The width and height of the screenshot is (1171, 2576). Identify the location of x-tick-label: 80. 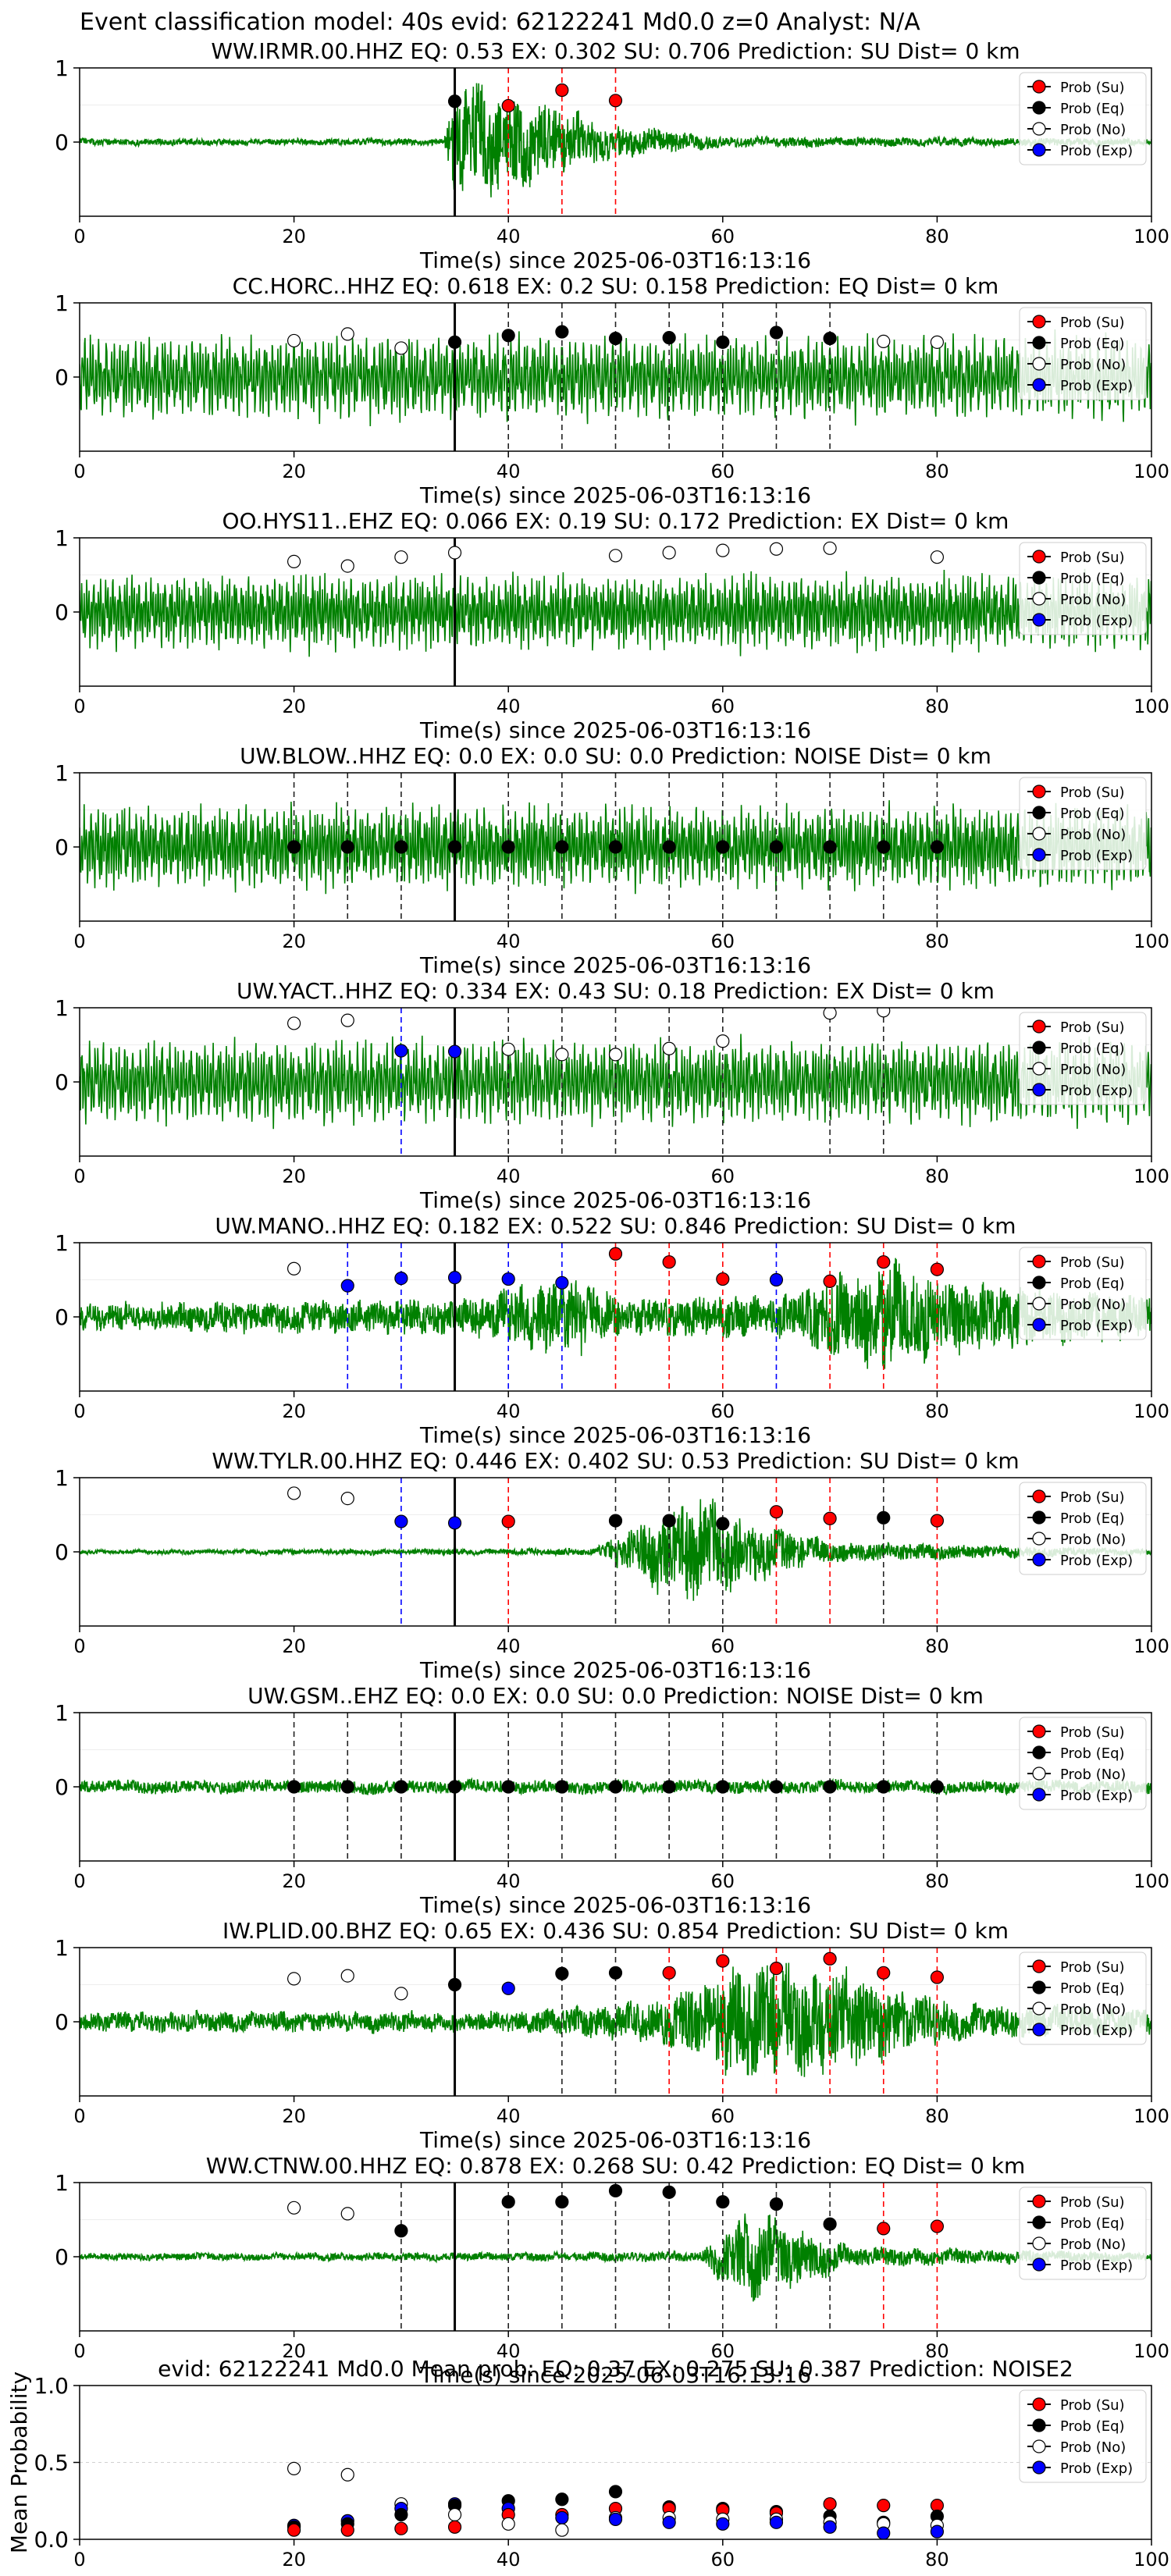
(937, 471).